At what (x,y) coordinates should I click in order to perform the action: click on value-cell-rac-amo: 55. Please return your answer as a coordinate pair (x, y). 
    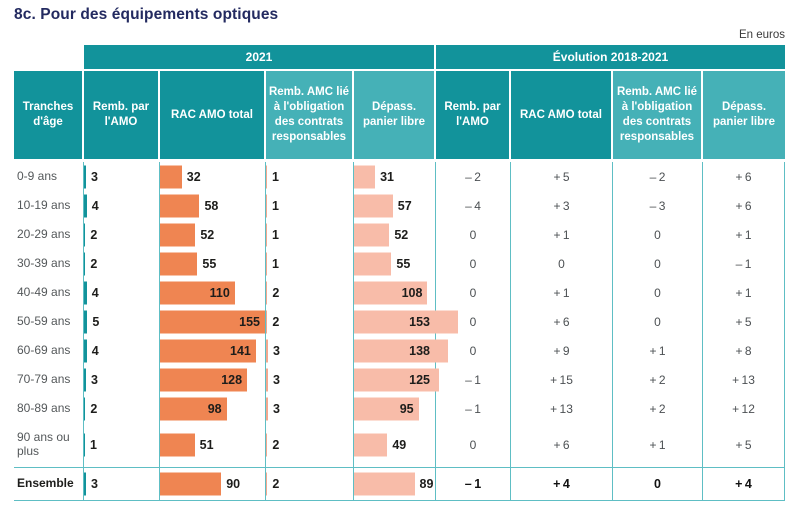
    Looking at the image, I should click on (213, 263).